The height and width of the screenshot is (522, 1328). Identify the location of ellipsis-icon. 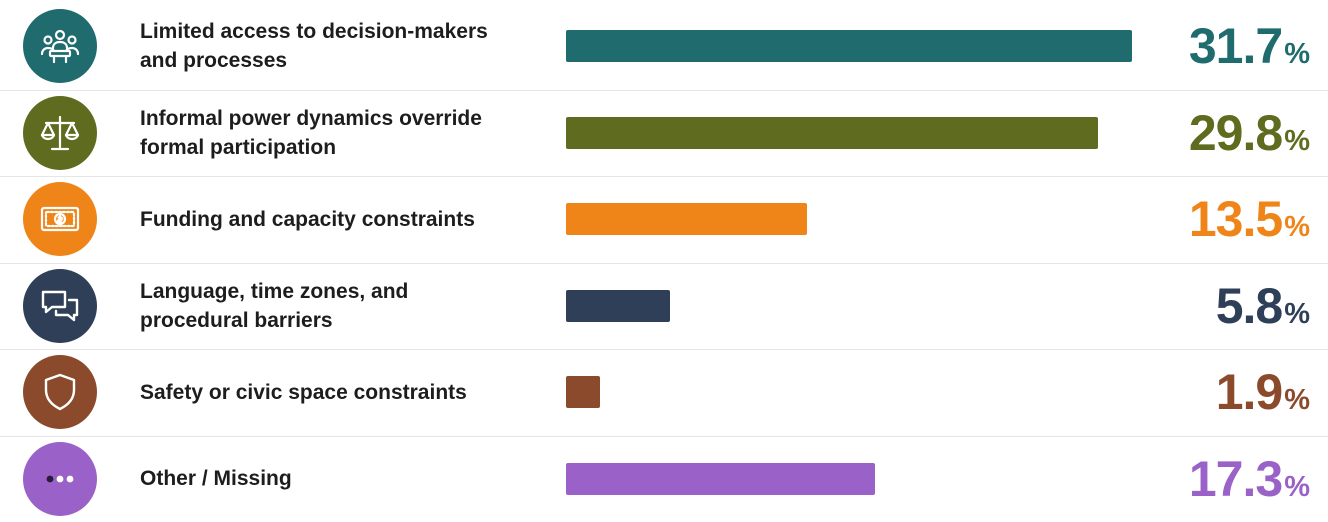
(60, 479).